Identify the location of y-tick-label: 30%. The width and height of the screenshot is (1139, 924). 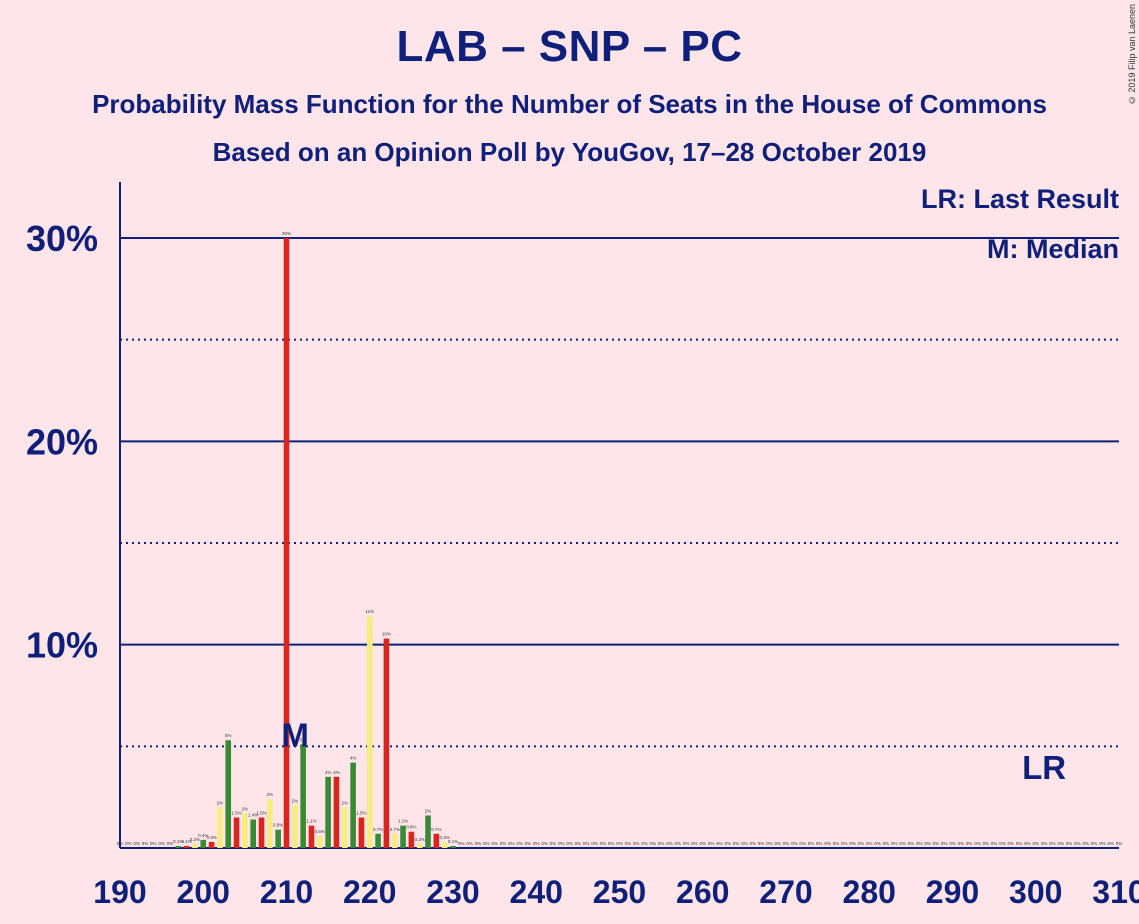
(62, 238).